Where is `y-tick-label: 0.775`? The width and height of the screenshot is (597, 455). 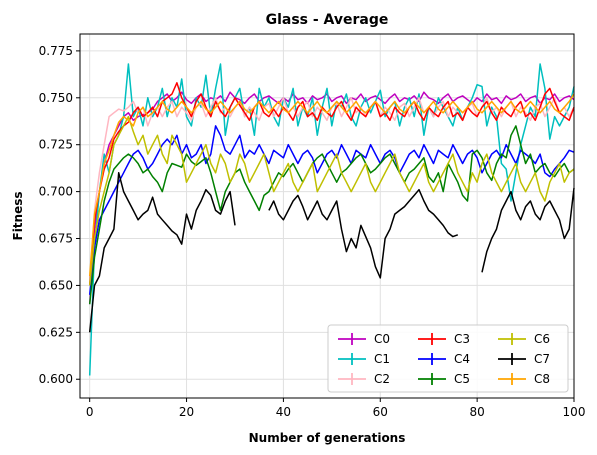
y-tick-label: 0.775 is located at coordinates (56, 51).